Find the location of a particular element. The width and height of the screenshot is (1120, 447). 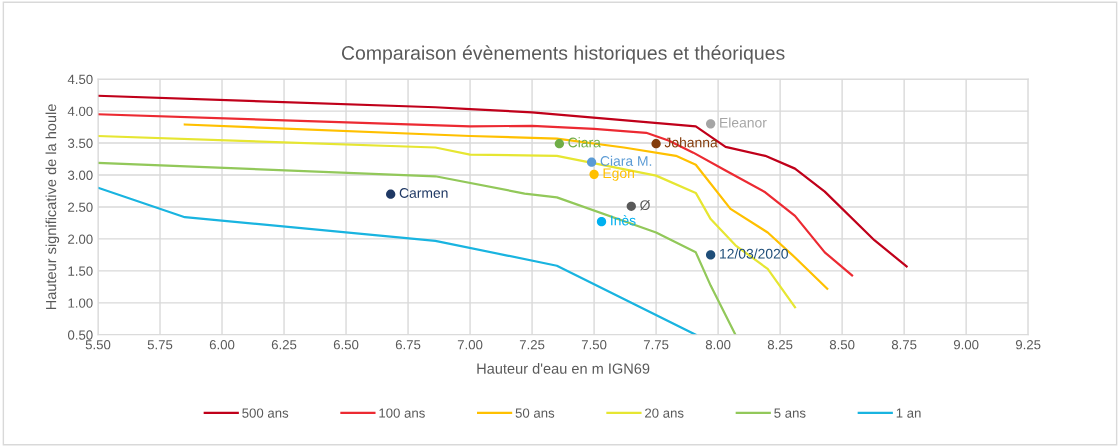

x-tick-label: 7.75 is located at coordinates (656, 345).